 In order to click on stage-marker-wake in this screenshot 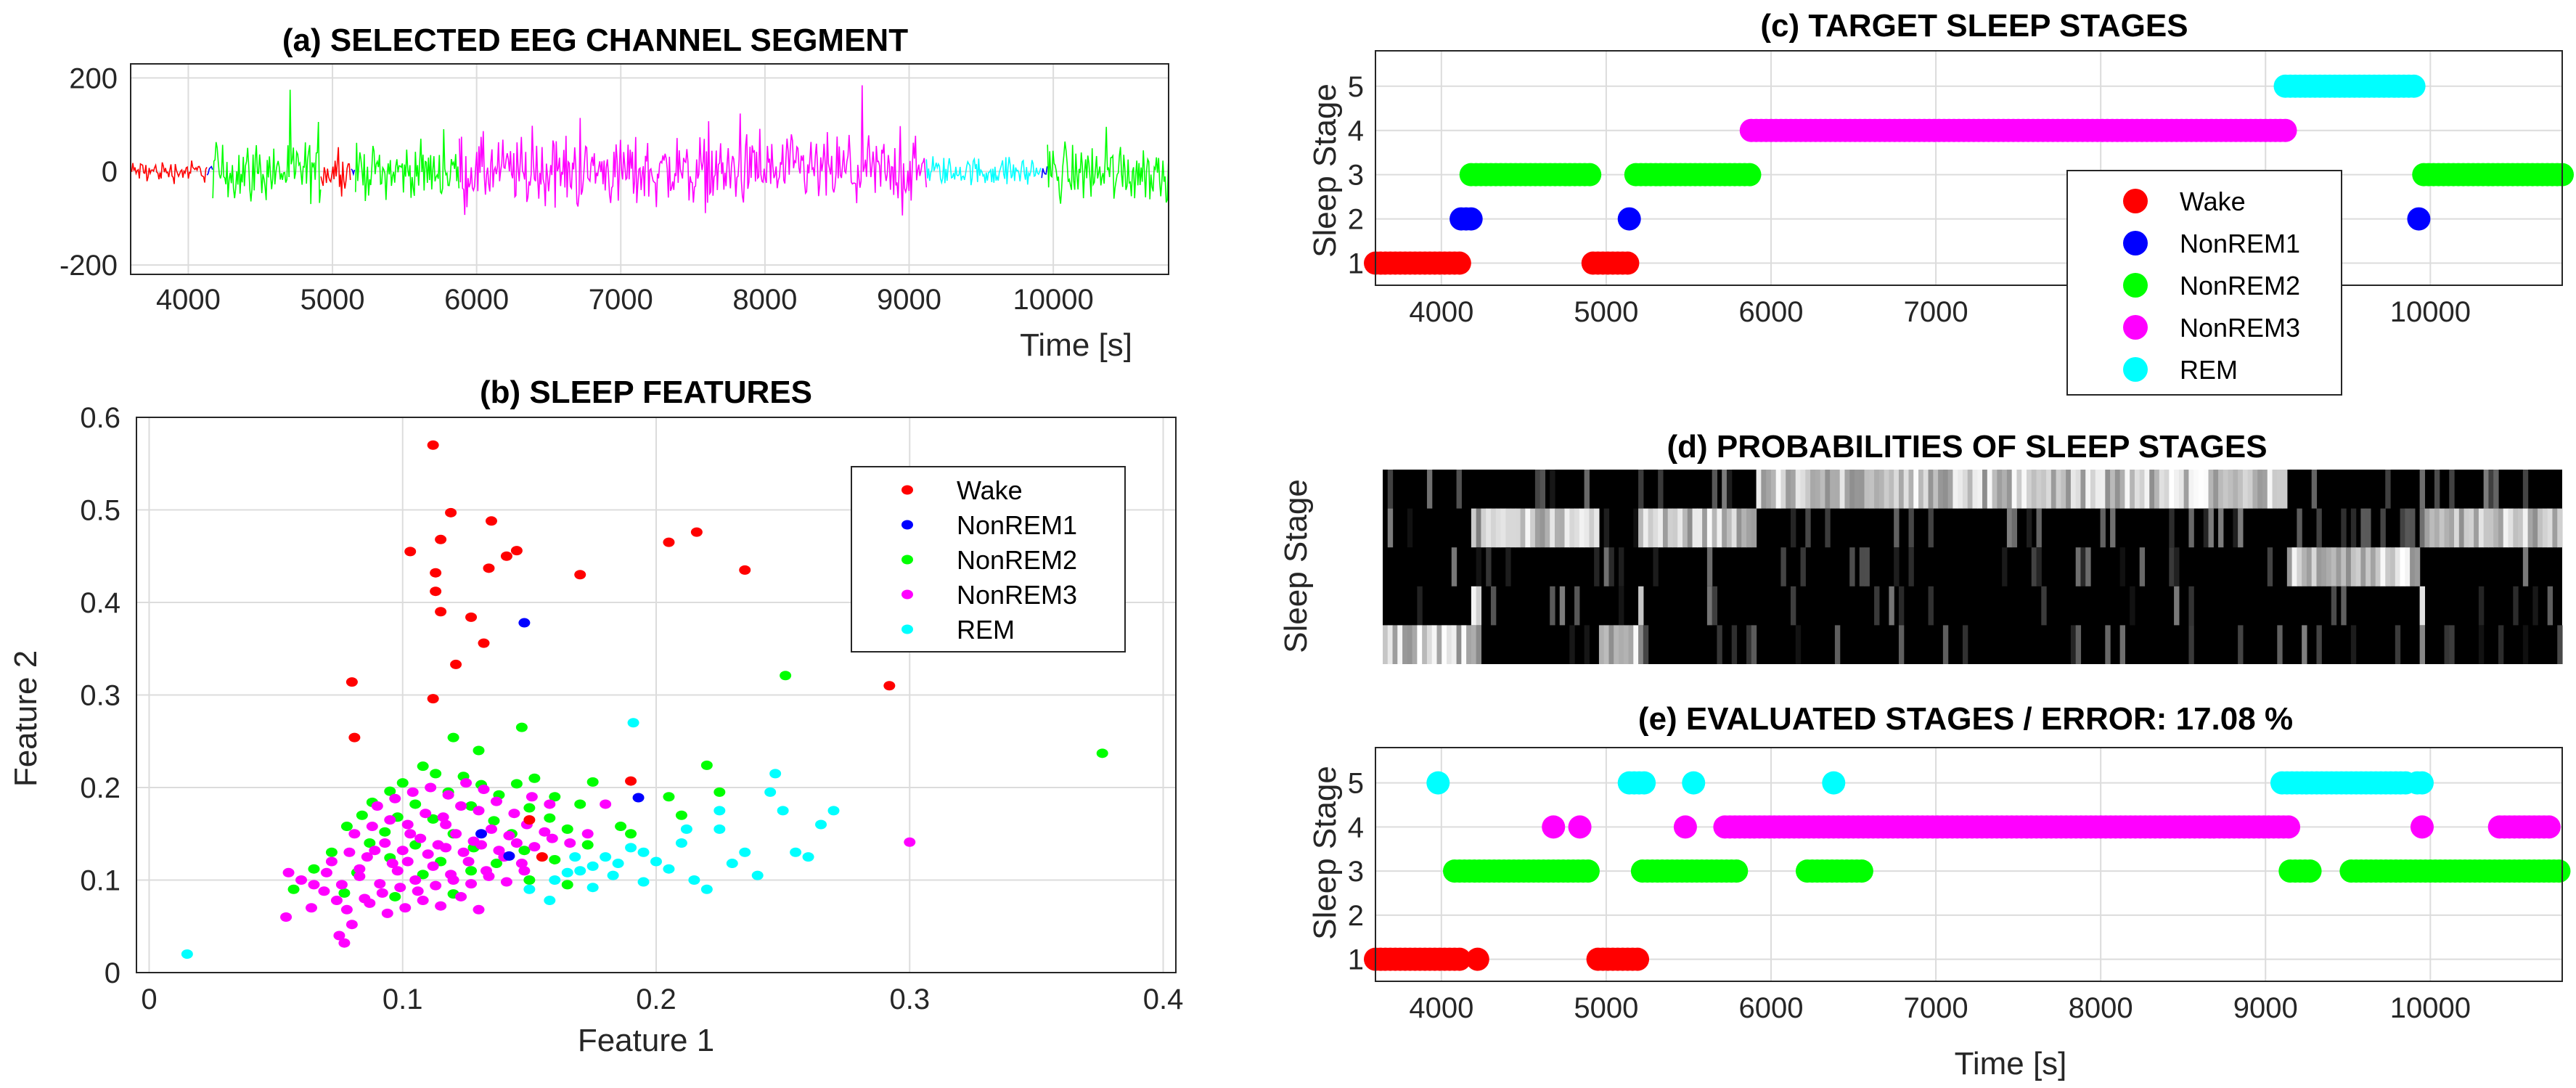, I will do `click(1459, 959)`.